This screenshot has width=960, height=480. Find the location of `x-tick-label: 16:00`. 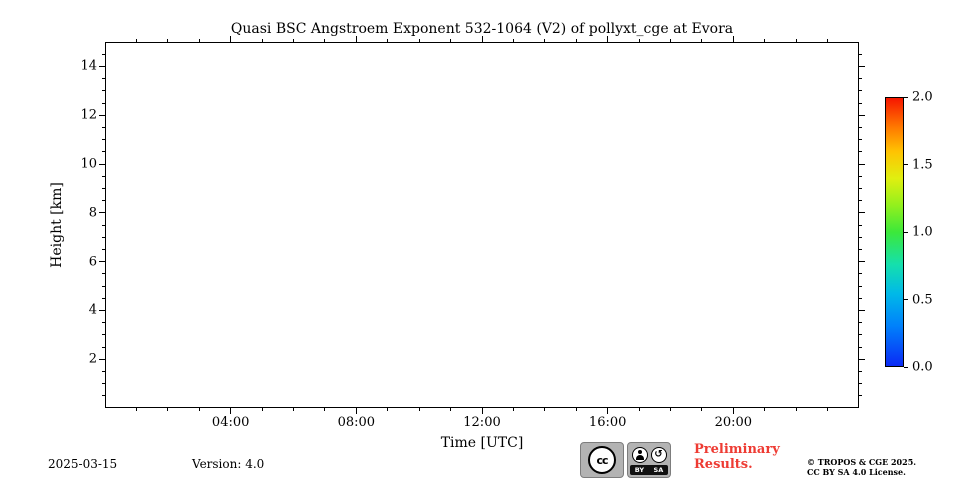

x-tick-label: 16:00 is located at coordinates (607, 422).